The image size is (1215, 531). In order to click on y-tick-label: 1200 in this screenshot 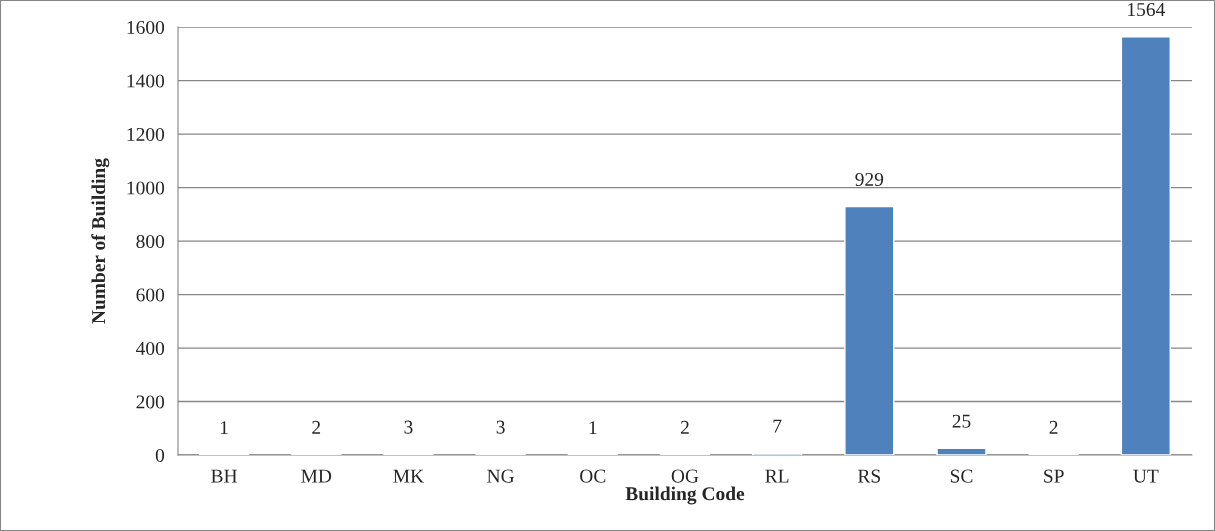, I will do `click(146, 134)`.